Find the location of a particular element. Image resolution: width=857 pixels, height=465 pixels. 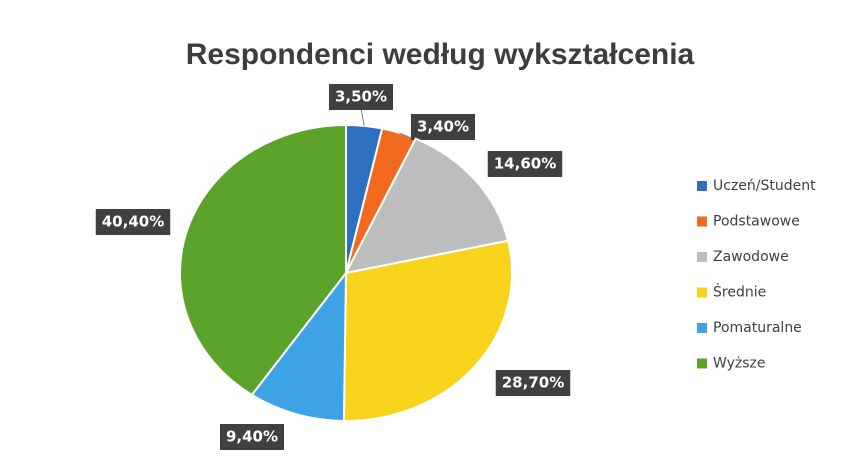

legend-label: Średnie is located at coordinates (739, 292).